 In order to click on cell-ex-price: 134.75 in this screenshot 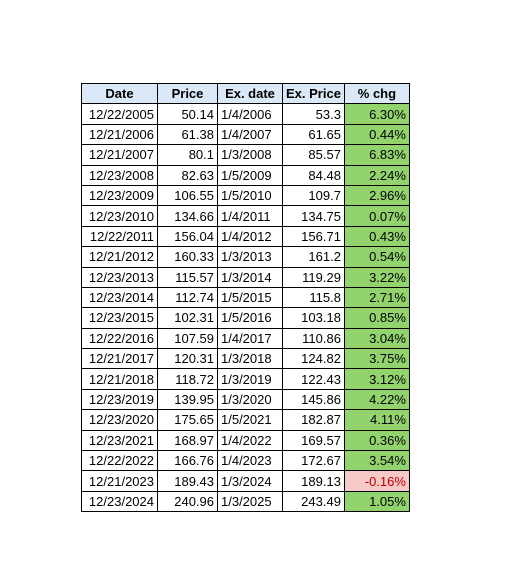, I will do `click(313, 216)`.